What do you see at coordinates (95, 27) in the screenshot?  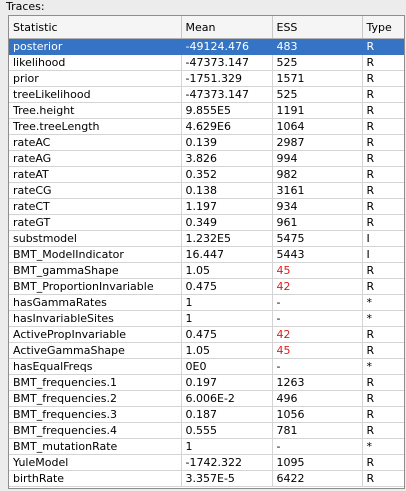 I see `column-header-statistic: Statistic` at bounding box center [95, 27].